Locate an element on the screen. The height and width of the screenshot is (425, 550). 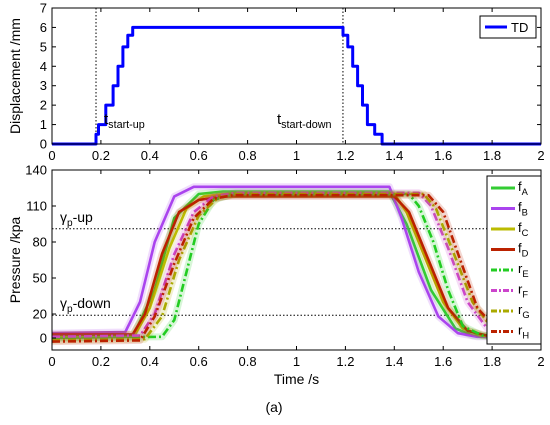
annotation-0: tstart-up is located at coordinates (124, 121).